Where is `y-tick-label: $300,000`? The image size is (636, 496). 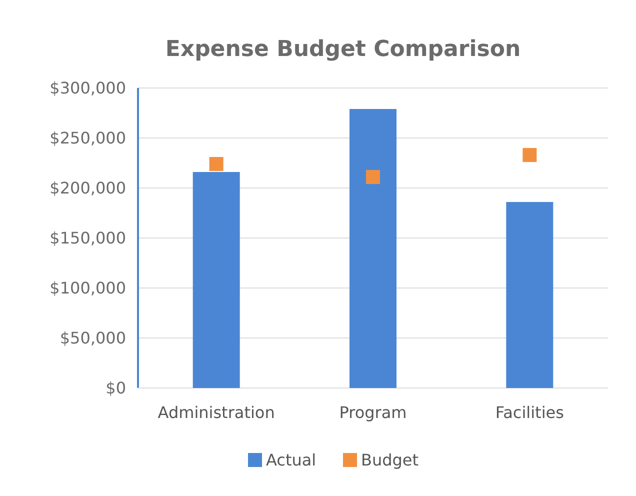
y-tick-label: $300,000 is located at coordinates (88, 88).